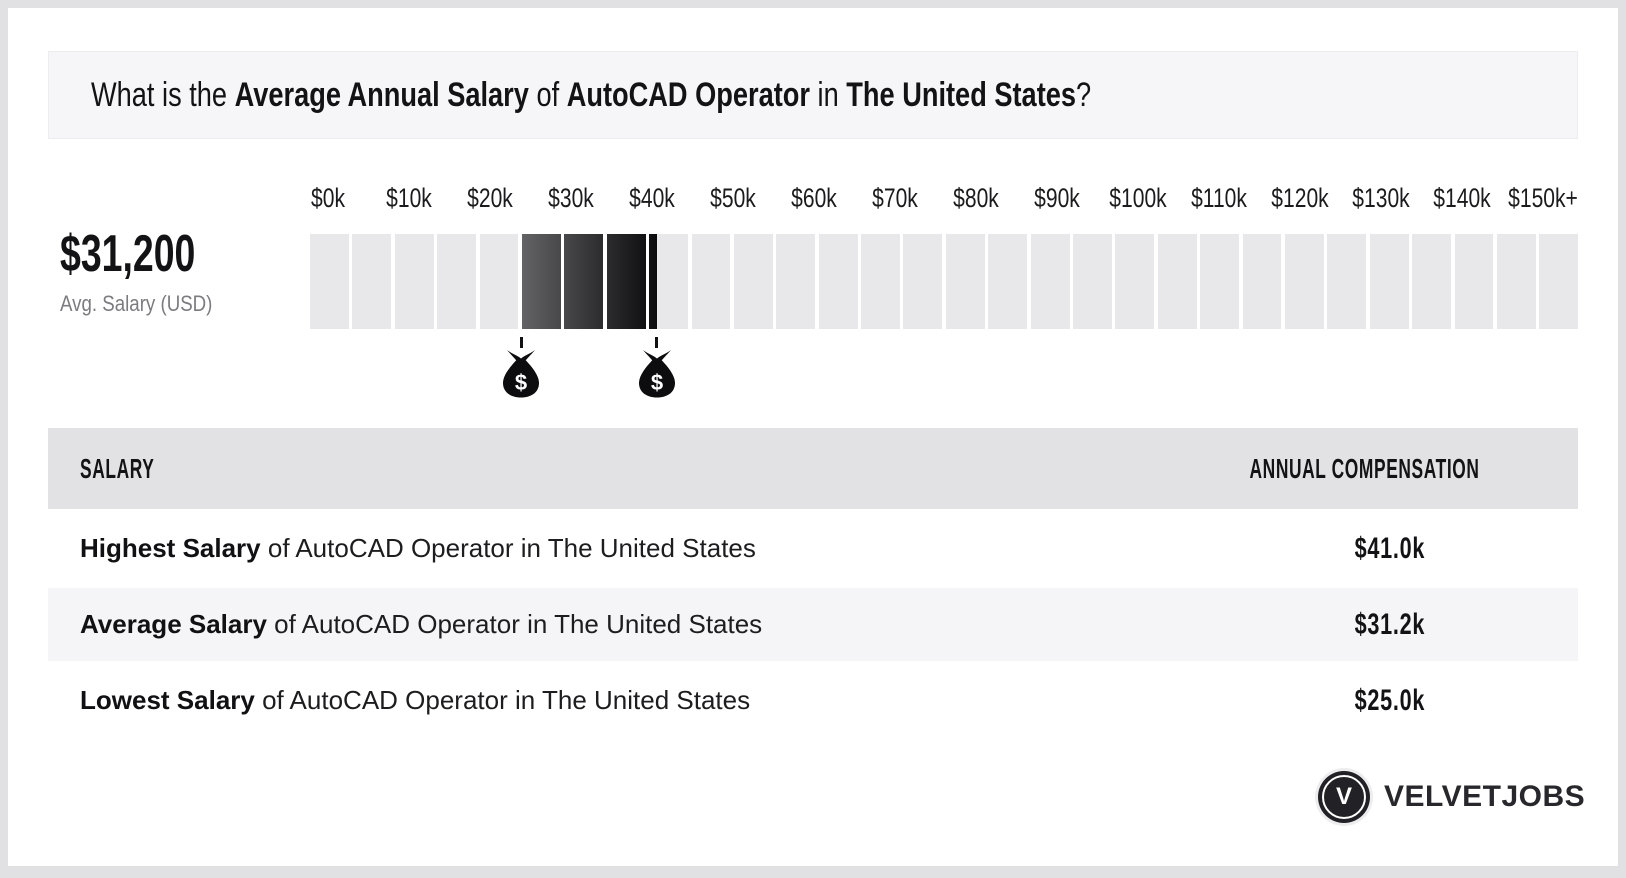 The height and width of the screenshot is (878, 1626). I want to click on axis-tick-label: $120k, so click(1300, 198).